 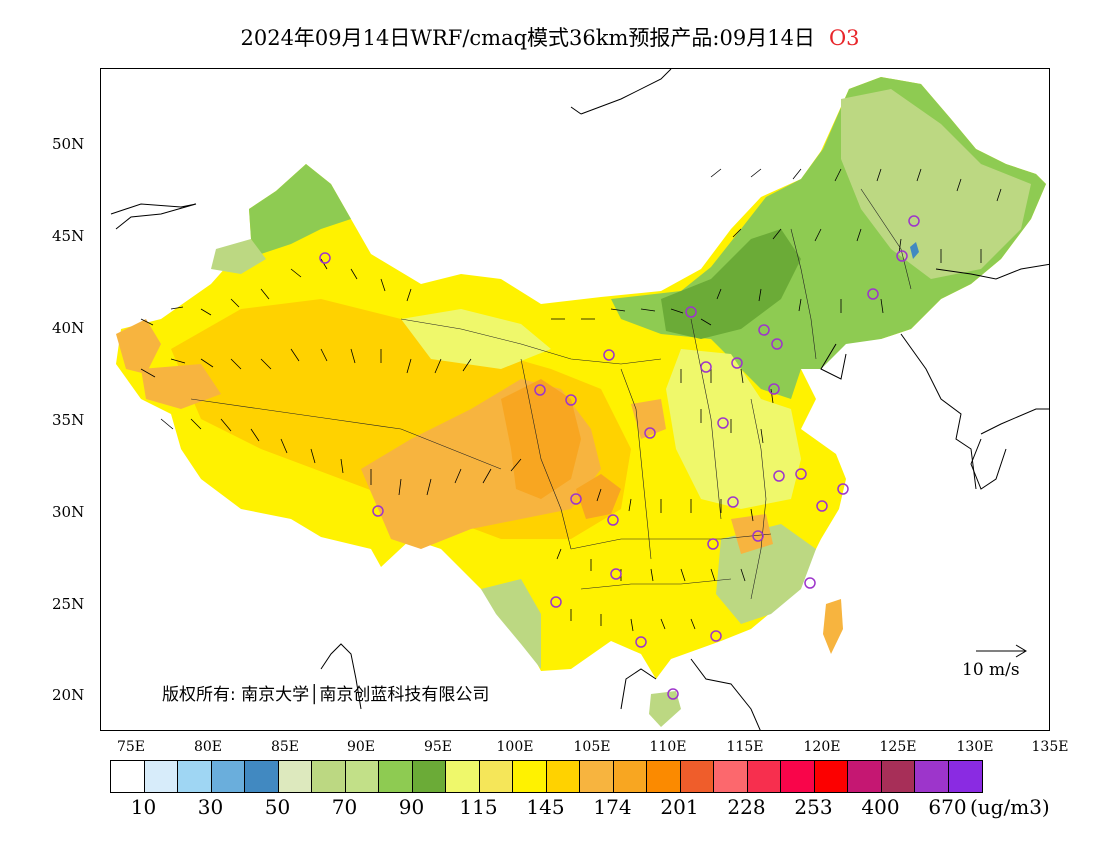 What do you see at coordinates (411, 807) in the screenshot?
I see `legend-tick-label: 90` at bounding box center [411, 807].